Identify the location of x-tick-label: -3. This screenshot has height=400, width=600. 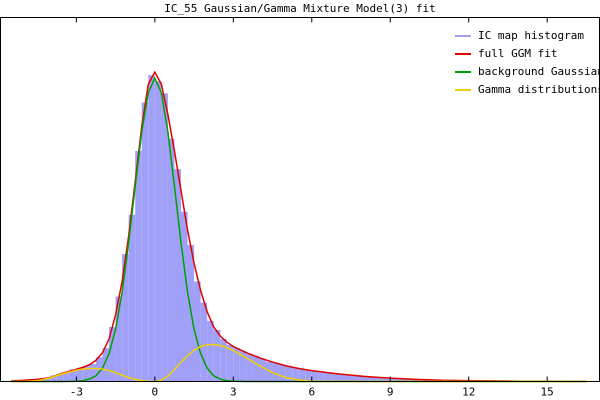
(76, 392).